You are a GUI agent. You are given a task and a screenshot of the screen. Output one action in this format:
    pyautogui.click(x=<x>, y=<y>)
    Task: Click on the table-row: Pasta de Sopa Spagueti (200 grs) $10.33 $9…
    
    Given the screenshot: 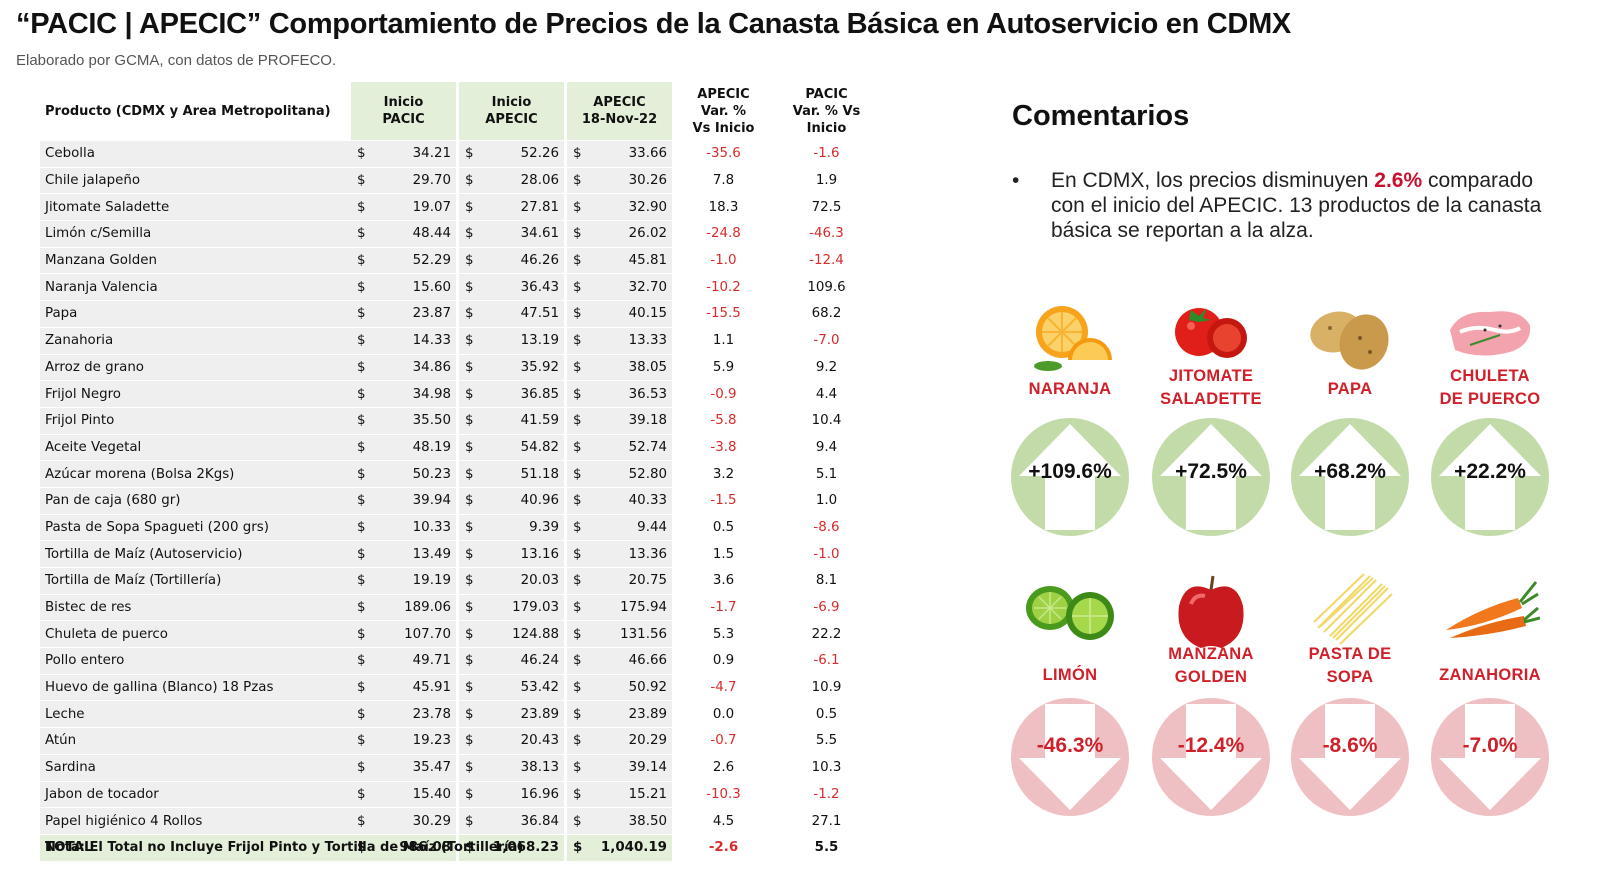 What is the action you would take?
    pyautogui.click(x=459, y=528)
    